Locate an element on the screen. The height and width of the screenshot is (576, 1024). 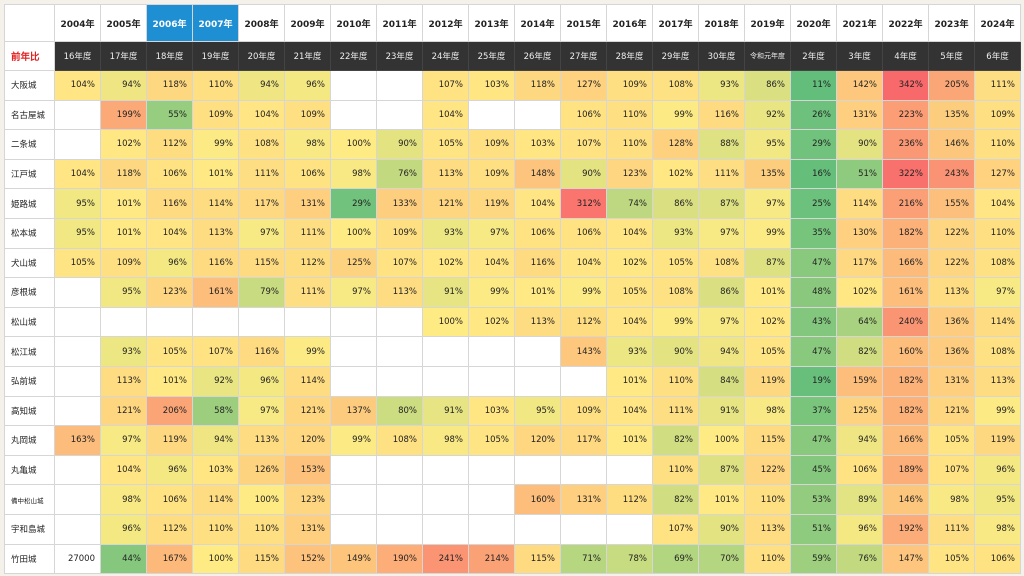
ratio-cell: 108% is located at coordinates (721, 263).